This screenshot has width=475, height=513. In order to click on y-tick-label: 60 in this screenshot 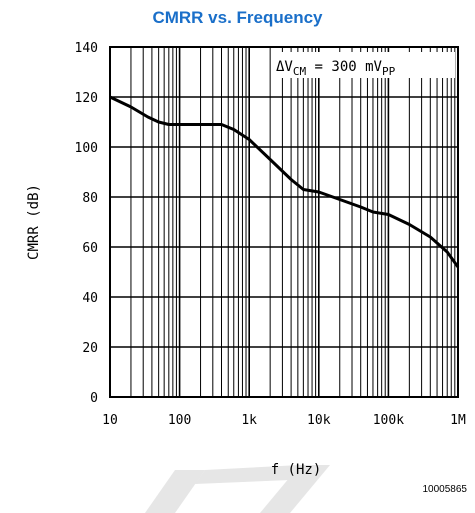, I will do `click(90, 248)`.